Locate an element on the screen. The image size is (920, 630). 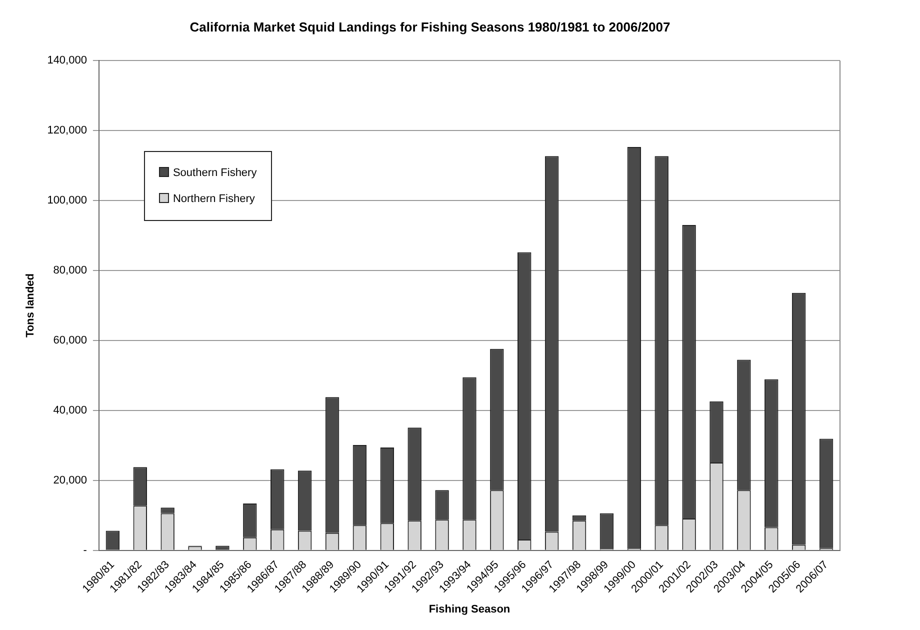
y-tick-label: 140,000 is located at coordinates (67, 60).